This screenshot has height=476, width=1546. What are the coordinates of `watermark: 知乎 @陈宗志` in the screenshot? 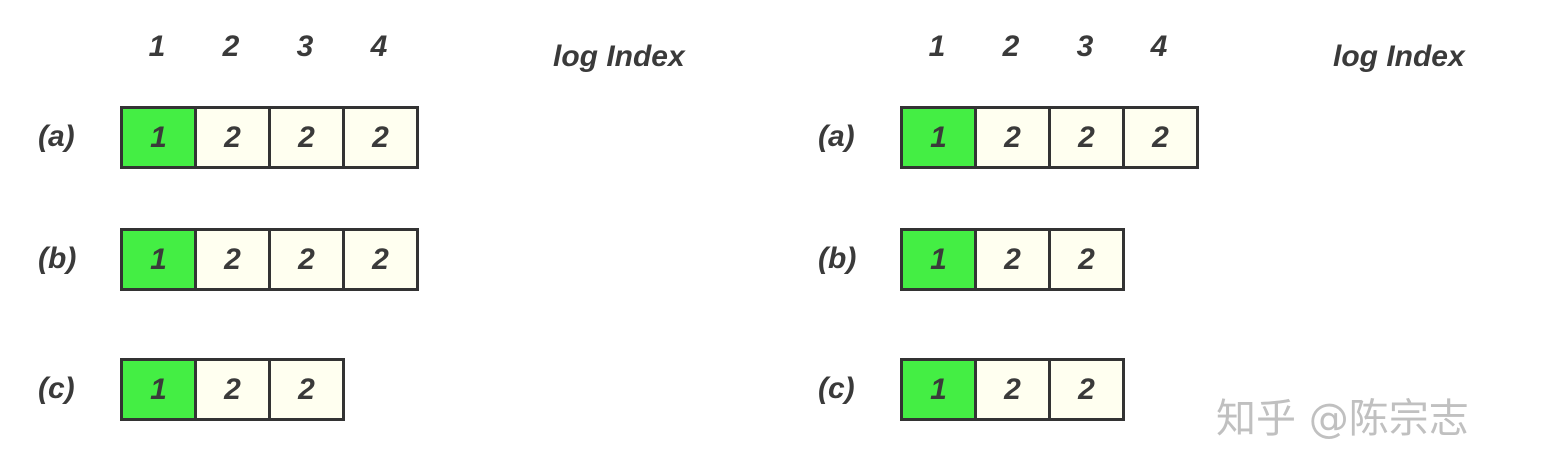 It's located at (1342, 419).